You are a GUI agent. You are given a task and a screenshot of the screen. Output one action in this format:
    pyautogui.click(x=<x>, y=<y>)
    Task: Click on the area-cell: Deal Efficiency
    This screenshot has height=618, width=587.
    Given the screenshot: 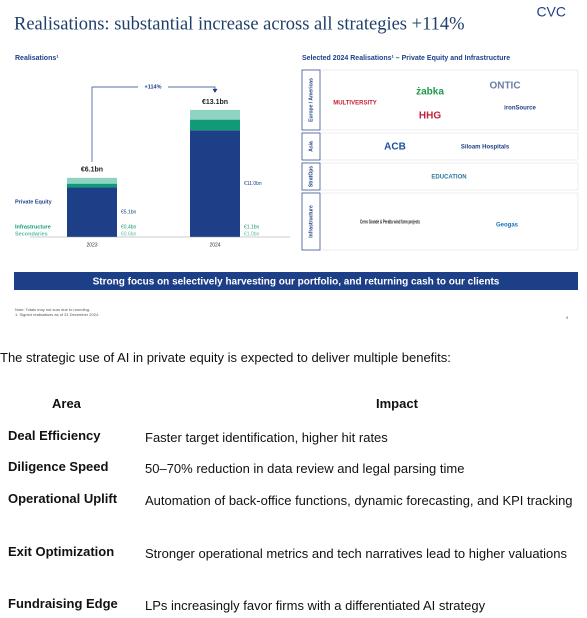 What is the action you would take?
    pyautogui.click(x=54, y=435)
    